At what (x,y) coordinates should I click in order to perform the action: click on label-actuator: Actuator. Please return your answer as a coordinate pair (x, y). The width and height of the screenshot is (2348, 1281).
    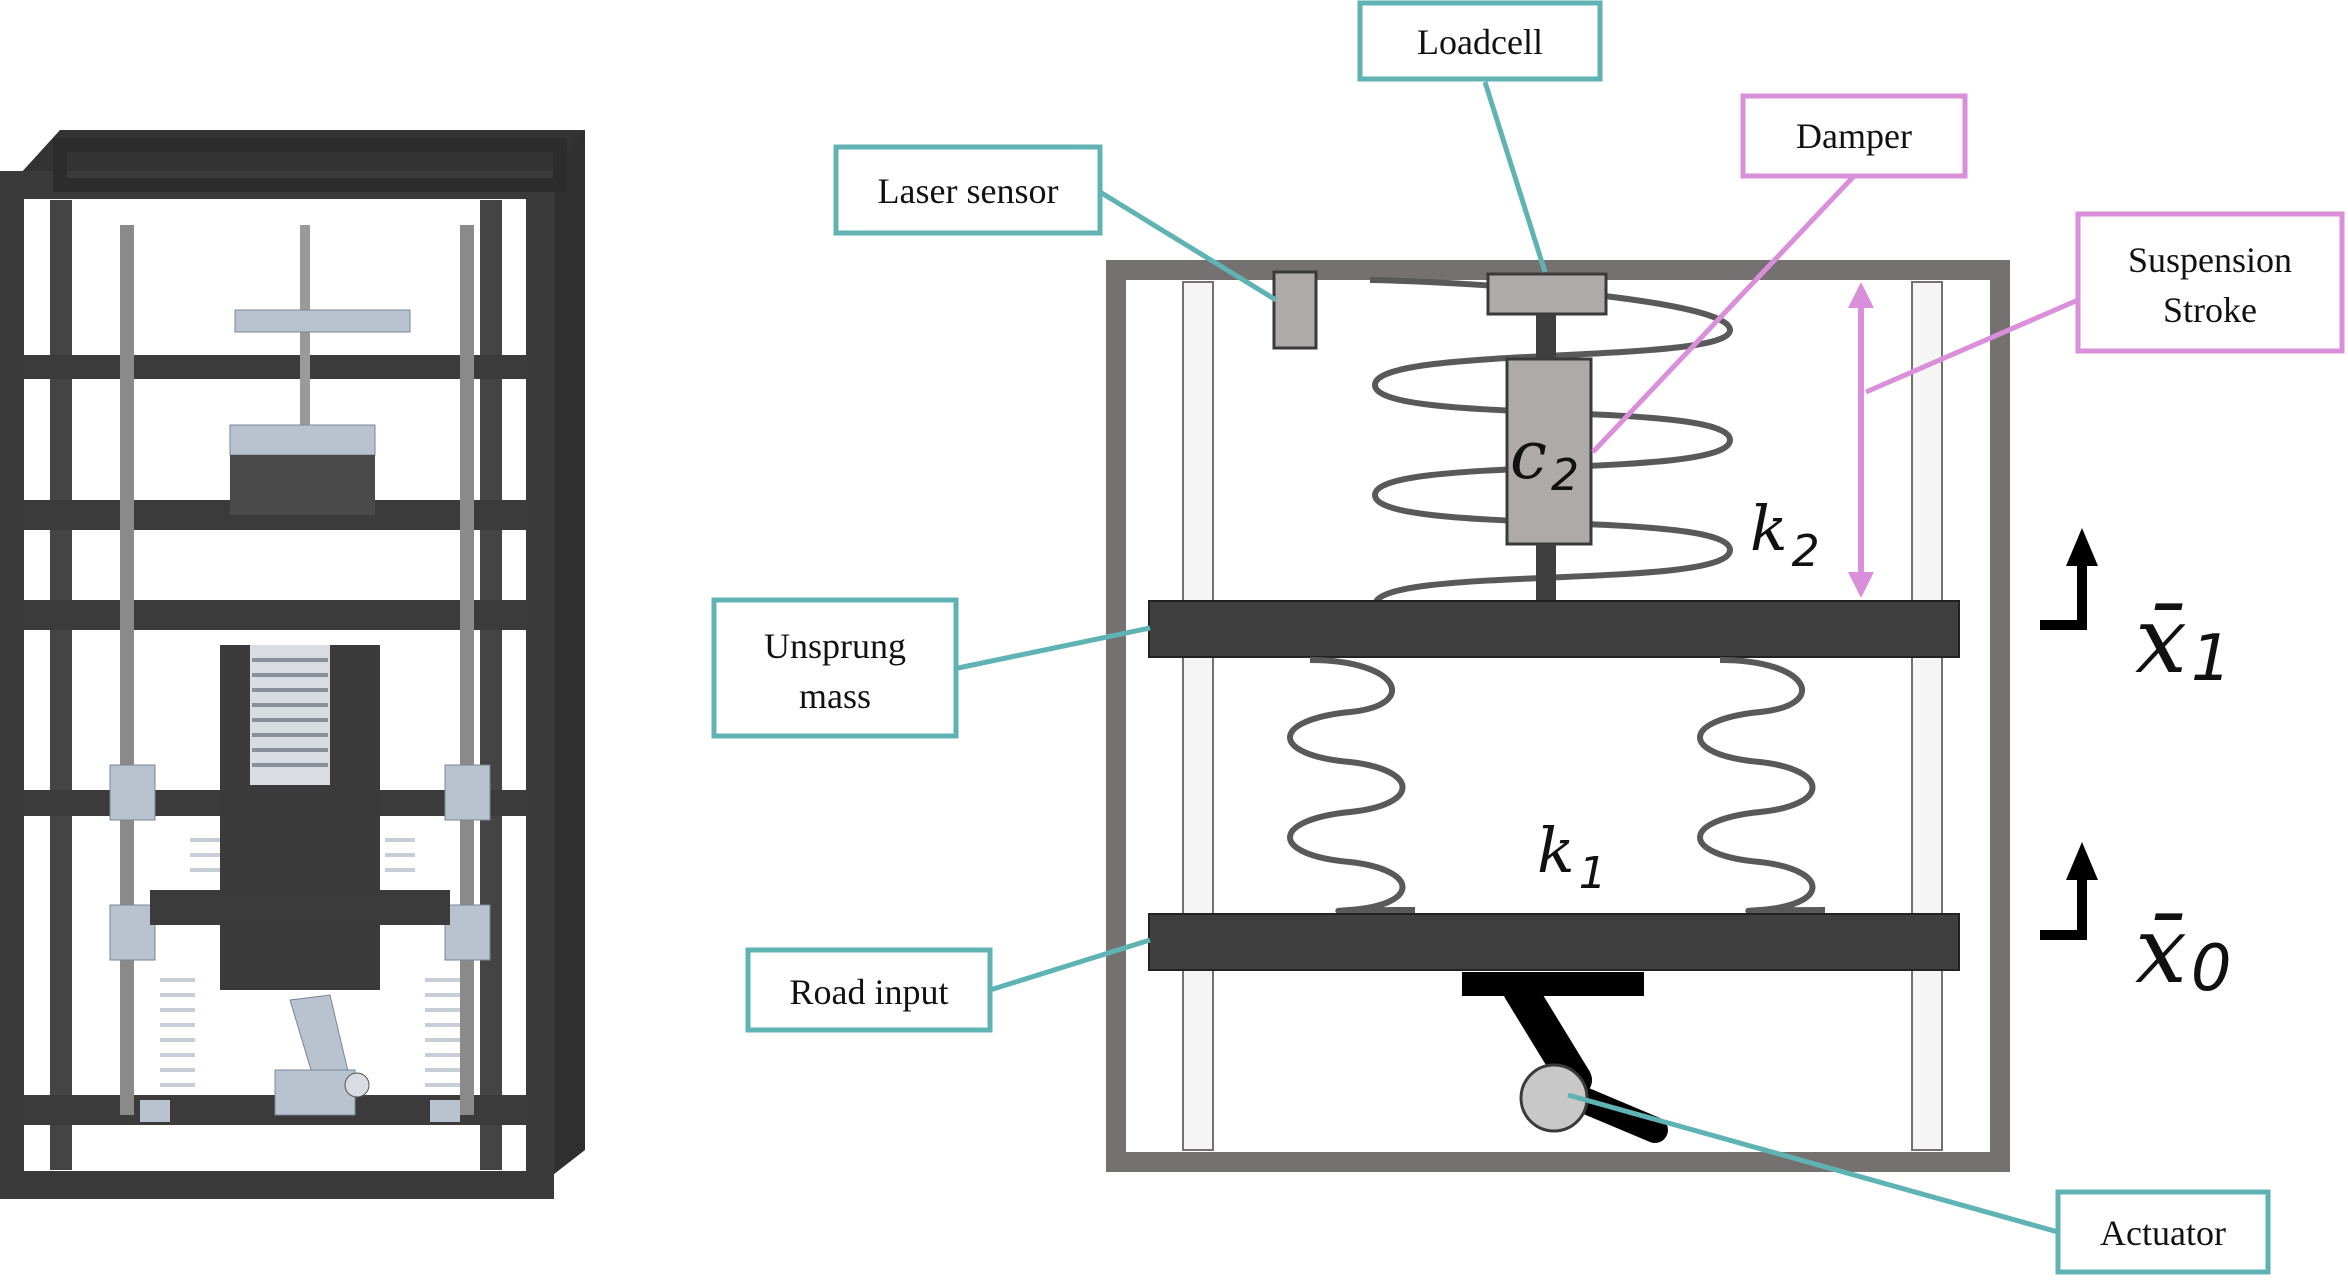
    Looking at the image, I should click on (2163, 1233).